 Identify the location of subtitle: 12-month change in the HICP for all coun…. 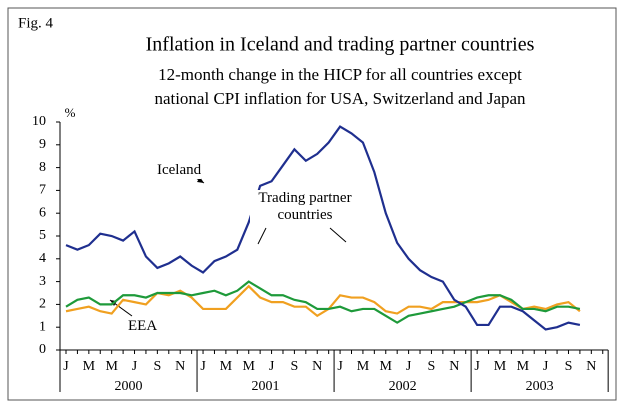
(340, 74).